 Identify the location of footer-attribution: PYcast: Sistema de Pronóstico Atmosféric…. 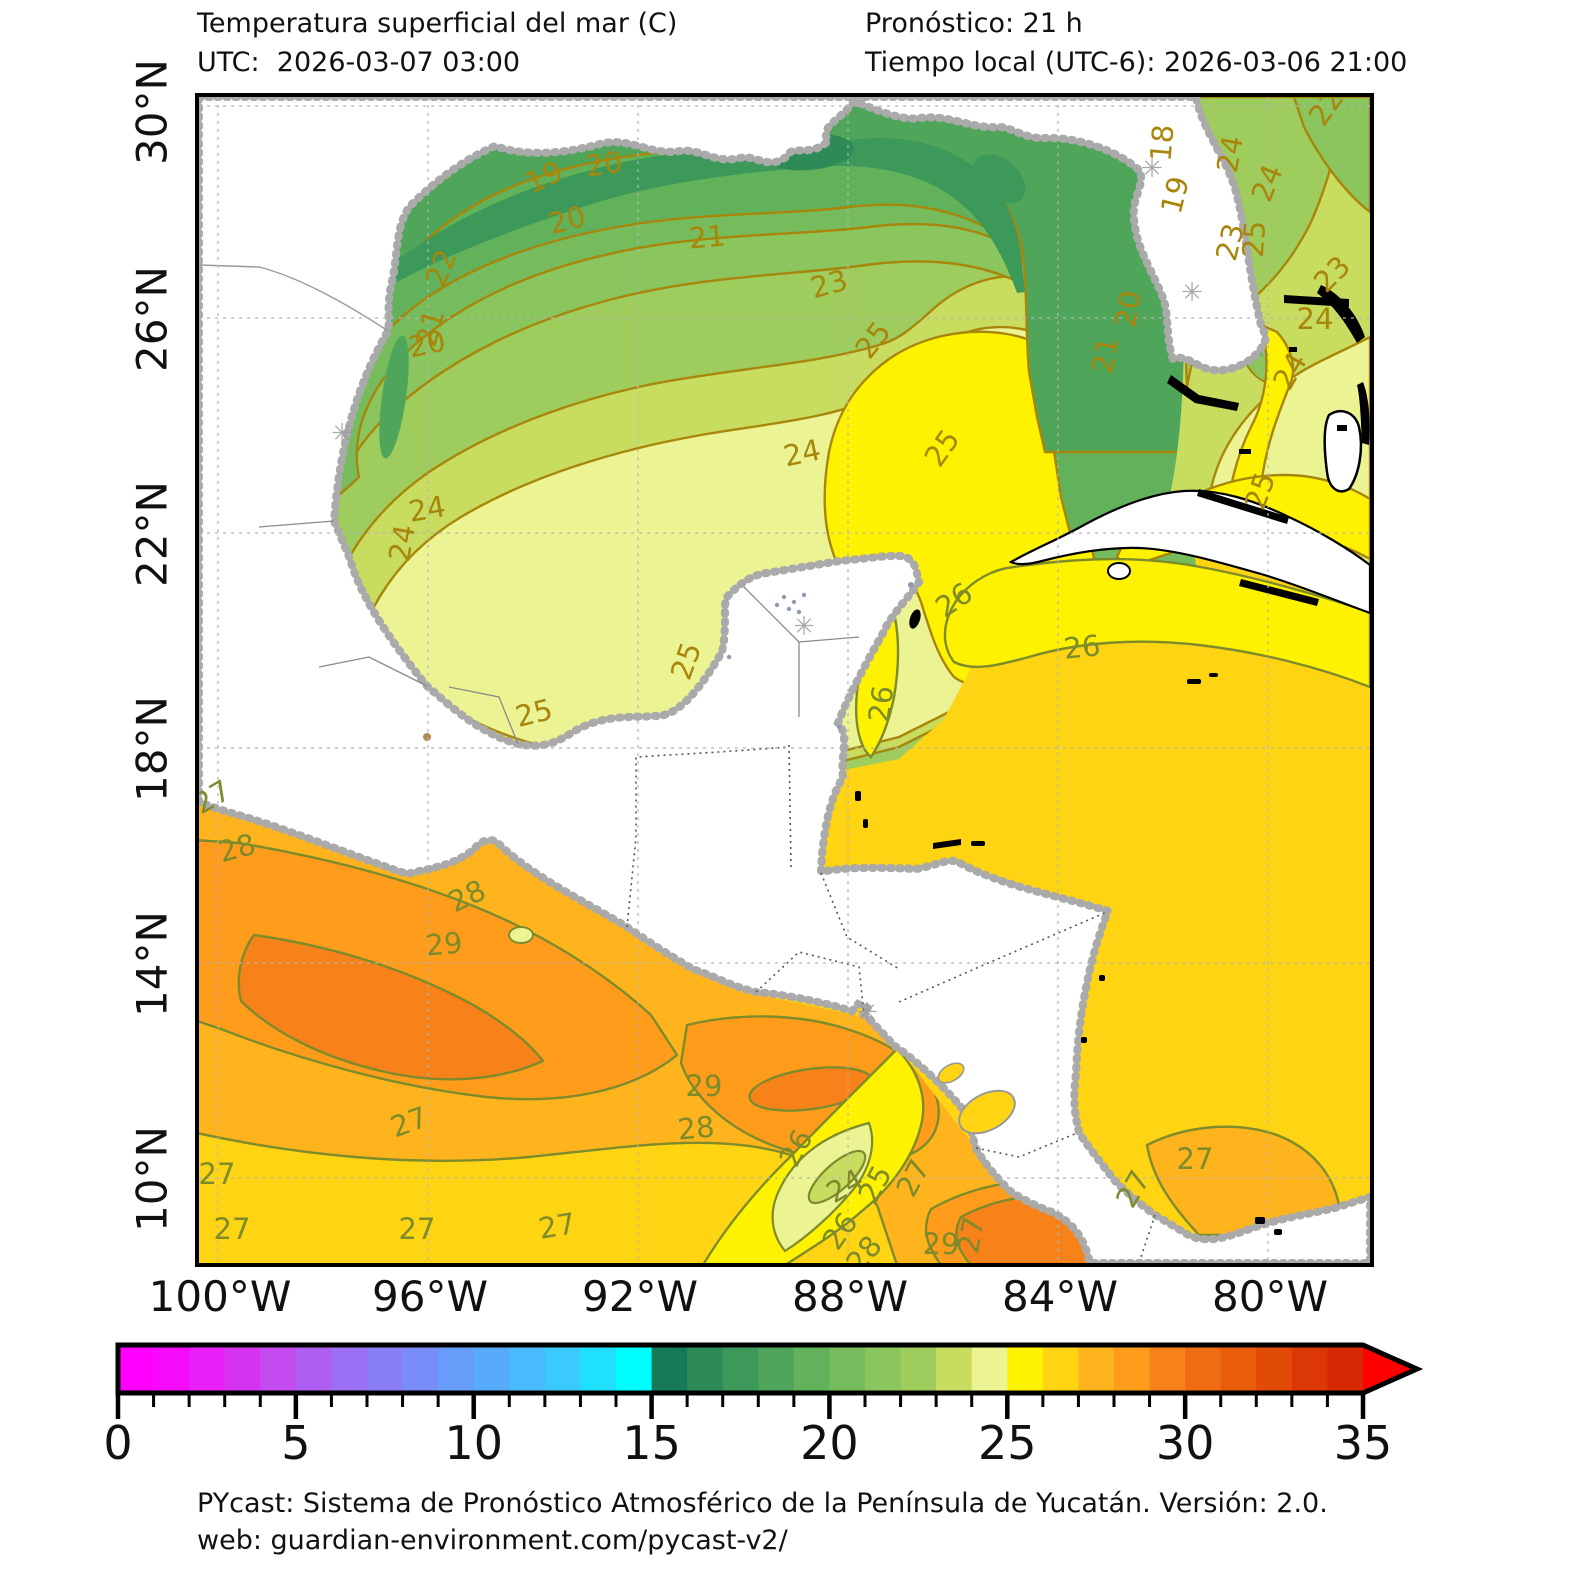
(762, 1503).